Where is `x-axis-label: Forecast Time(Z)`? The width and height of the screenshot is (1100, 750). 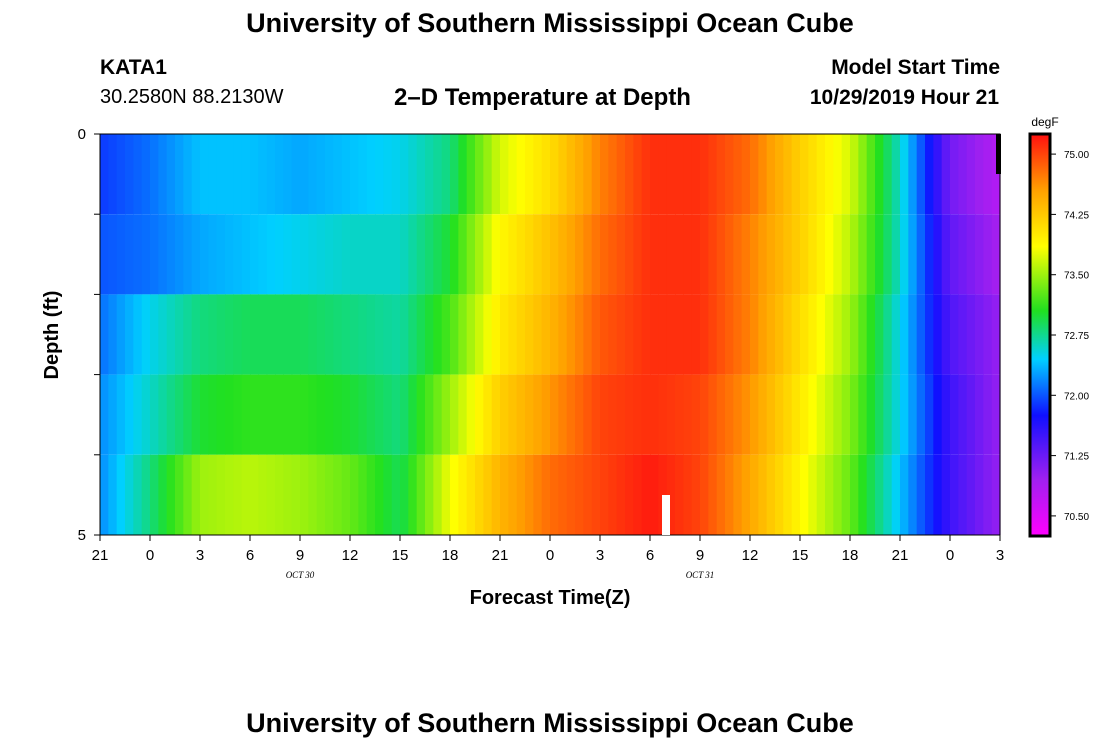 x-axis-label: Forecast Time(Z) is located at coordinates (550, 598).